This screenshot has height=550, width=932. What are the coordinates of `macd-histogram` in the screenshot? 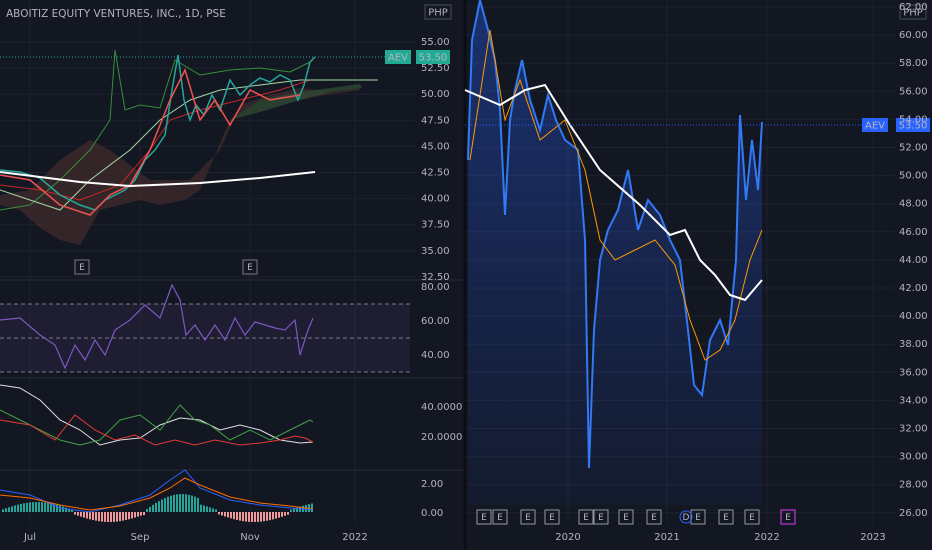 It's located at (157, 508).